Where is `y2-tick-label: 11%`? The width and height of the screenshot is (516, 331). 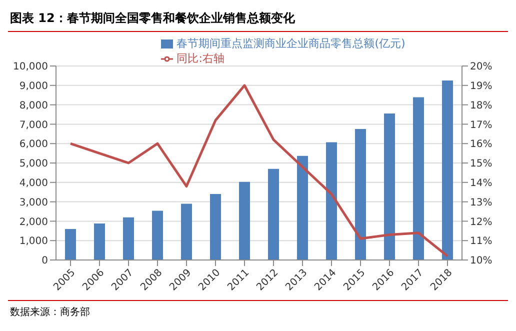
y2-tick-label: 11% is located at coordinates (481, 242).